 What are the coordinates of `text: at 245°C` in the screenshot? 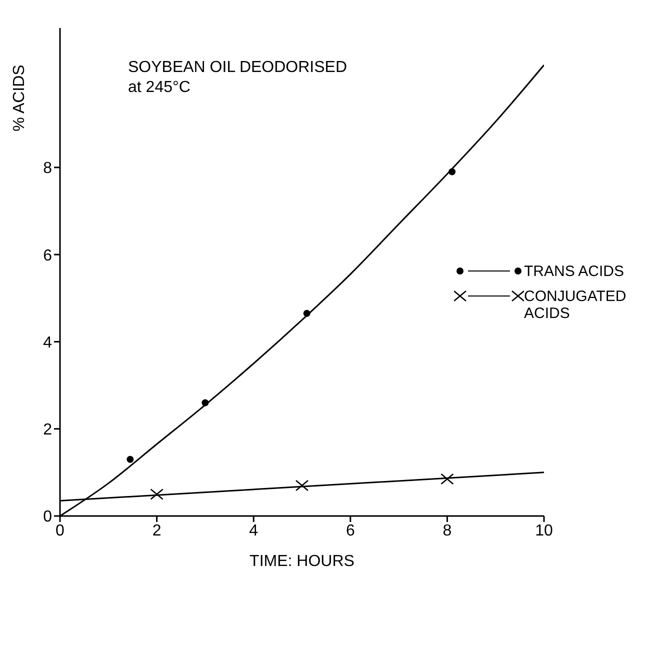 It's located at (160, 88).